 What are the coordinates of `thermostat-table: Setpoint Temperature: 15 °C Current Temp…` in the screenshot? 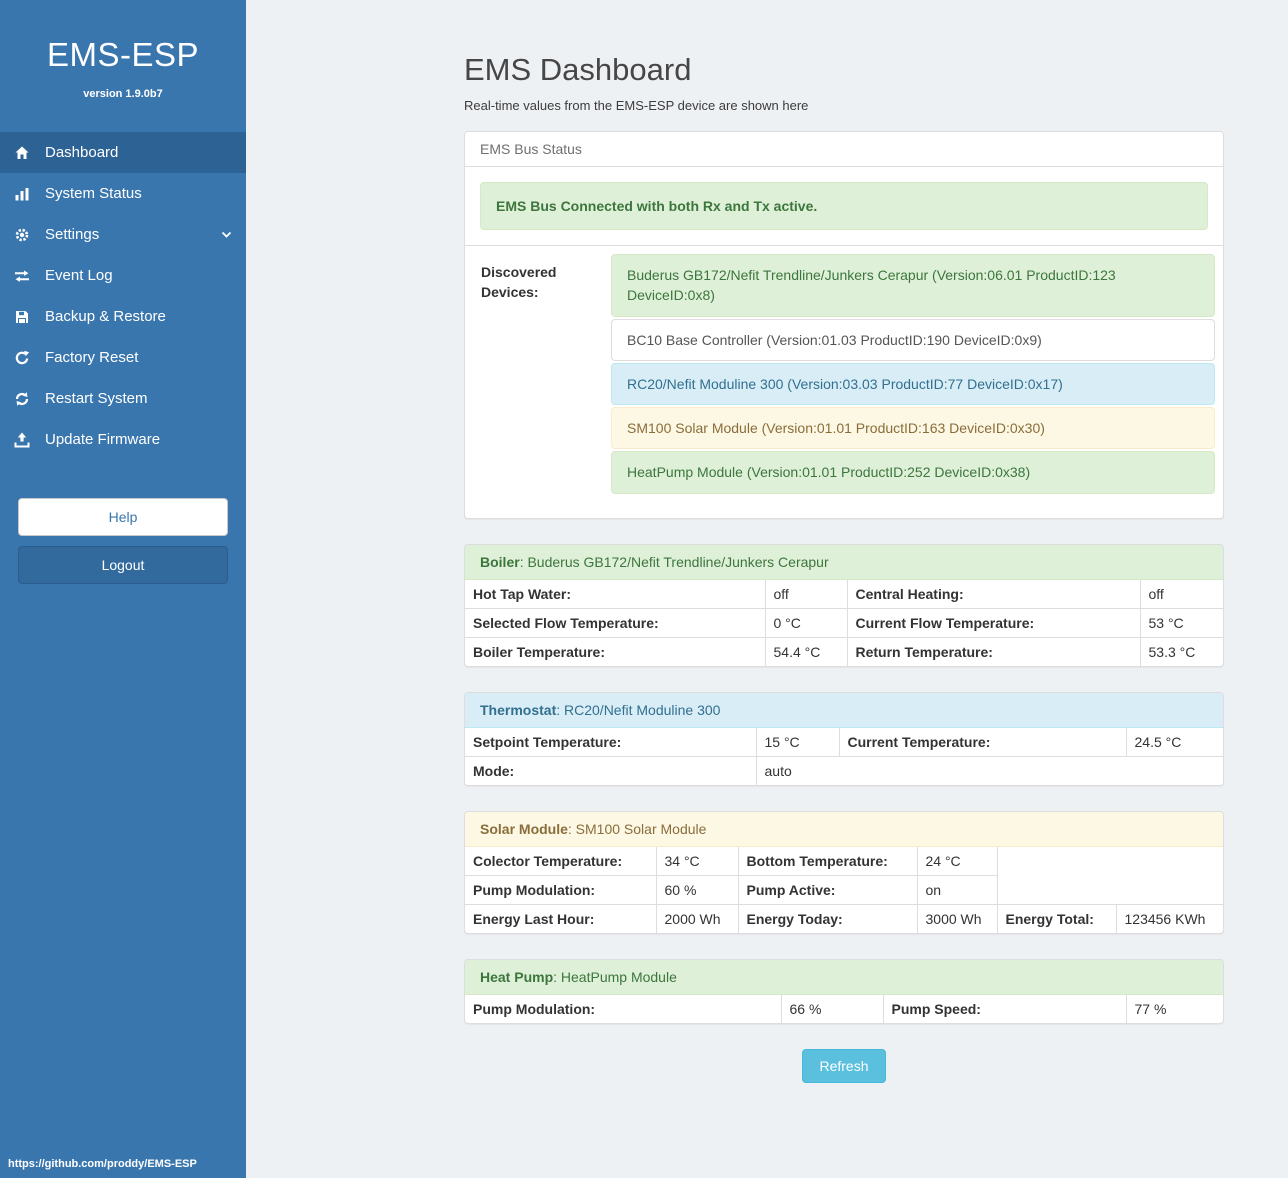 It's located at (844, 756).